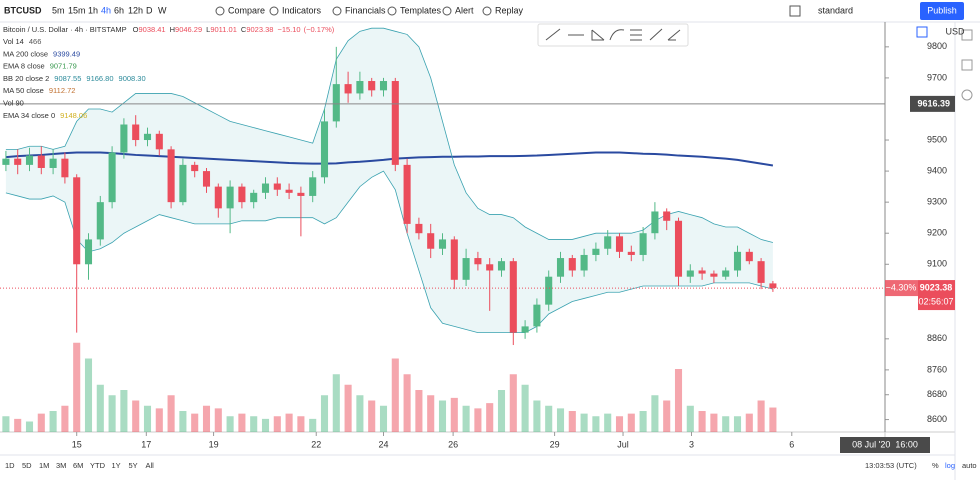  Describe the element at coordinates (935, 465) in the screenshot. I see `scale-option: %` at that location.